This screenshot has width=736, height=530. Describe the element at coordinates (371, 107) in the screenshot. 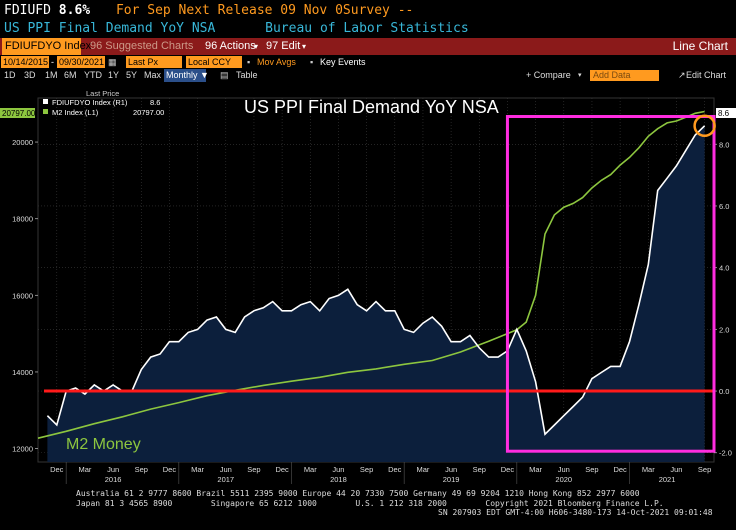

I see `chart-title: US PPI Final Demand YoY NSA` at that location.